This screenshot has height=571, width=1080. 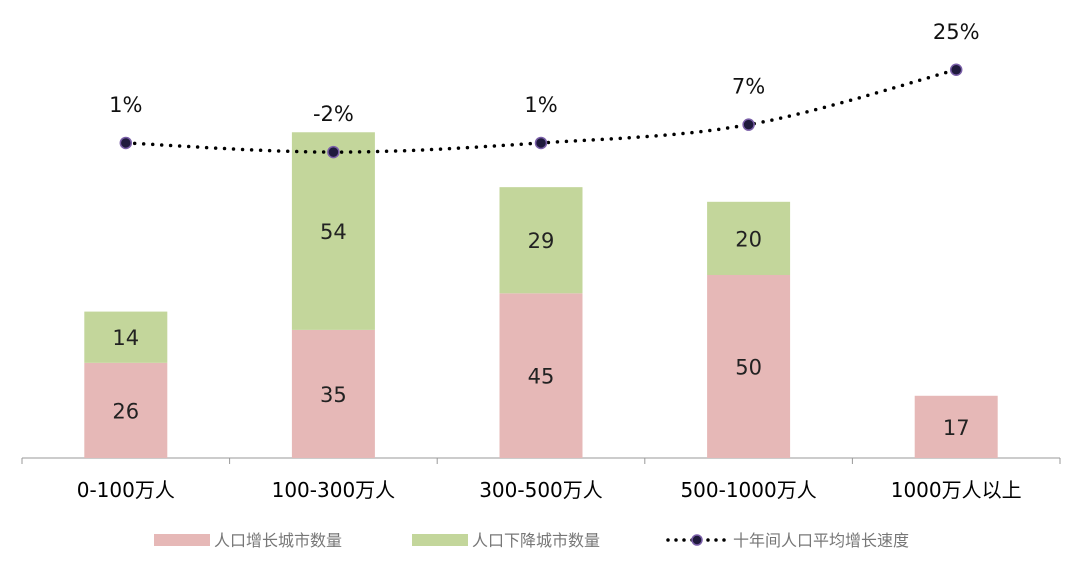 I want to click on bar-label: 45, so click(x=541, y=377).